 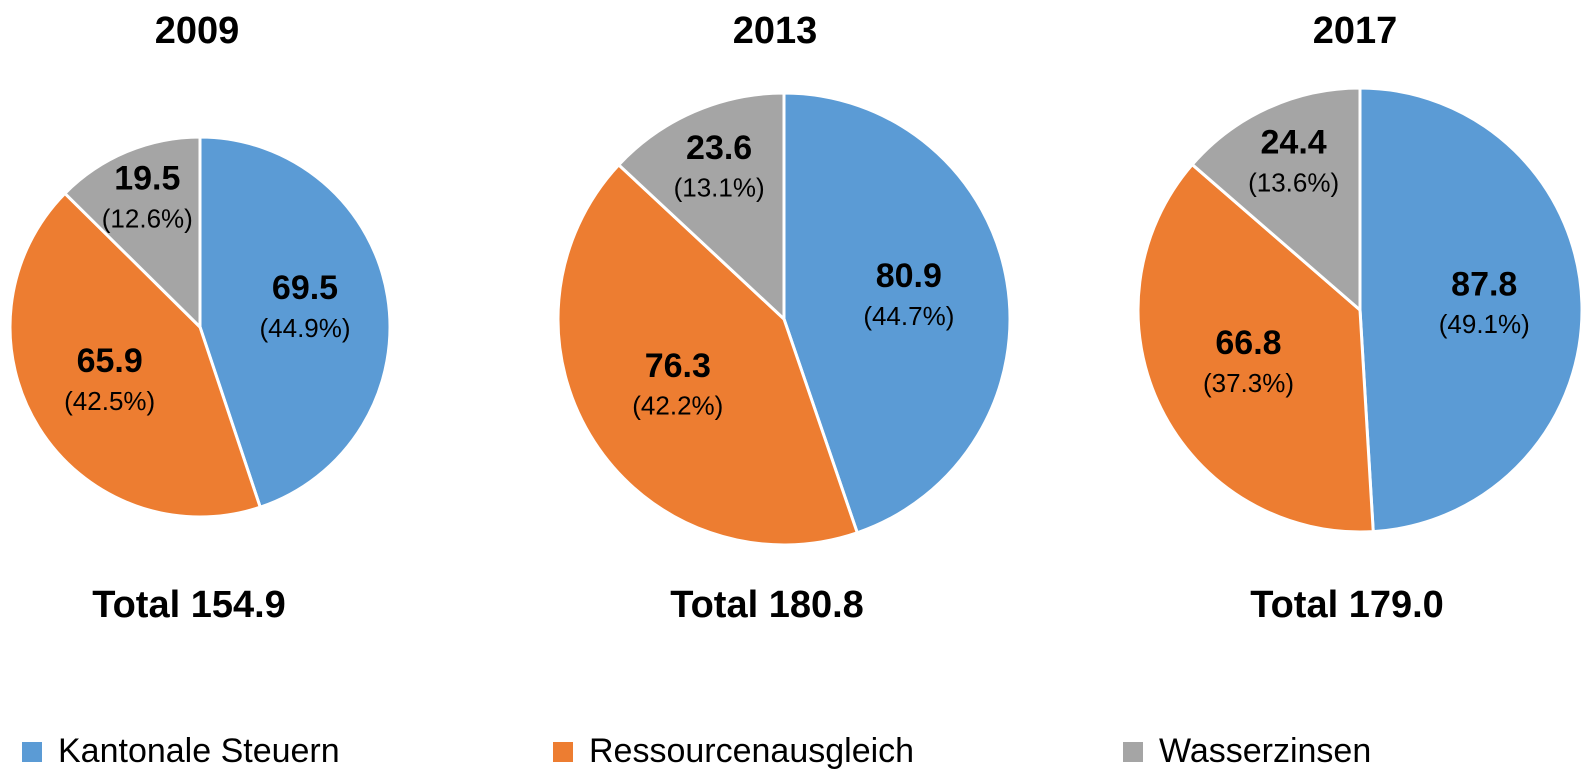 I want to click on percent-label: (13.6%), so click(x=1293, y=182).